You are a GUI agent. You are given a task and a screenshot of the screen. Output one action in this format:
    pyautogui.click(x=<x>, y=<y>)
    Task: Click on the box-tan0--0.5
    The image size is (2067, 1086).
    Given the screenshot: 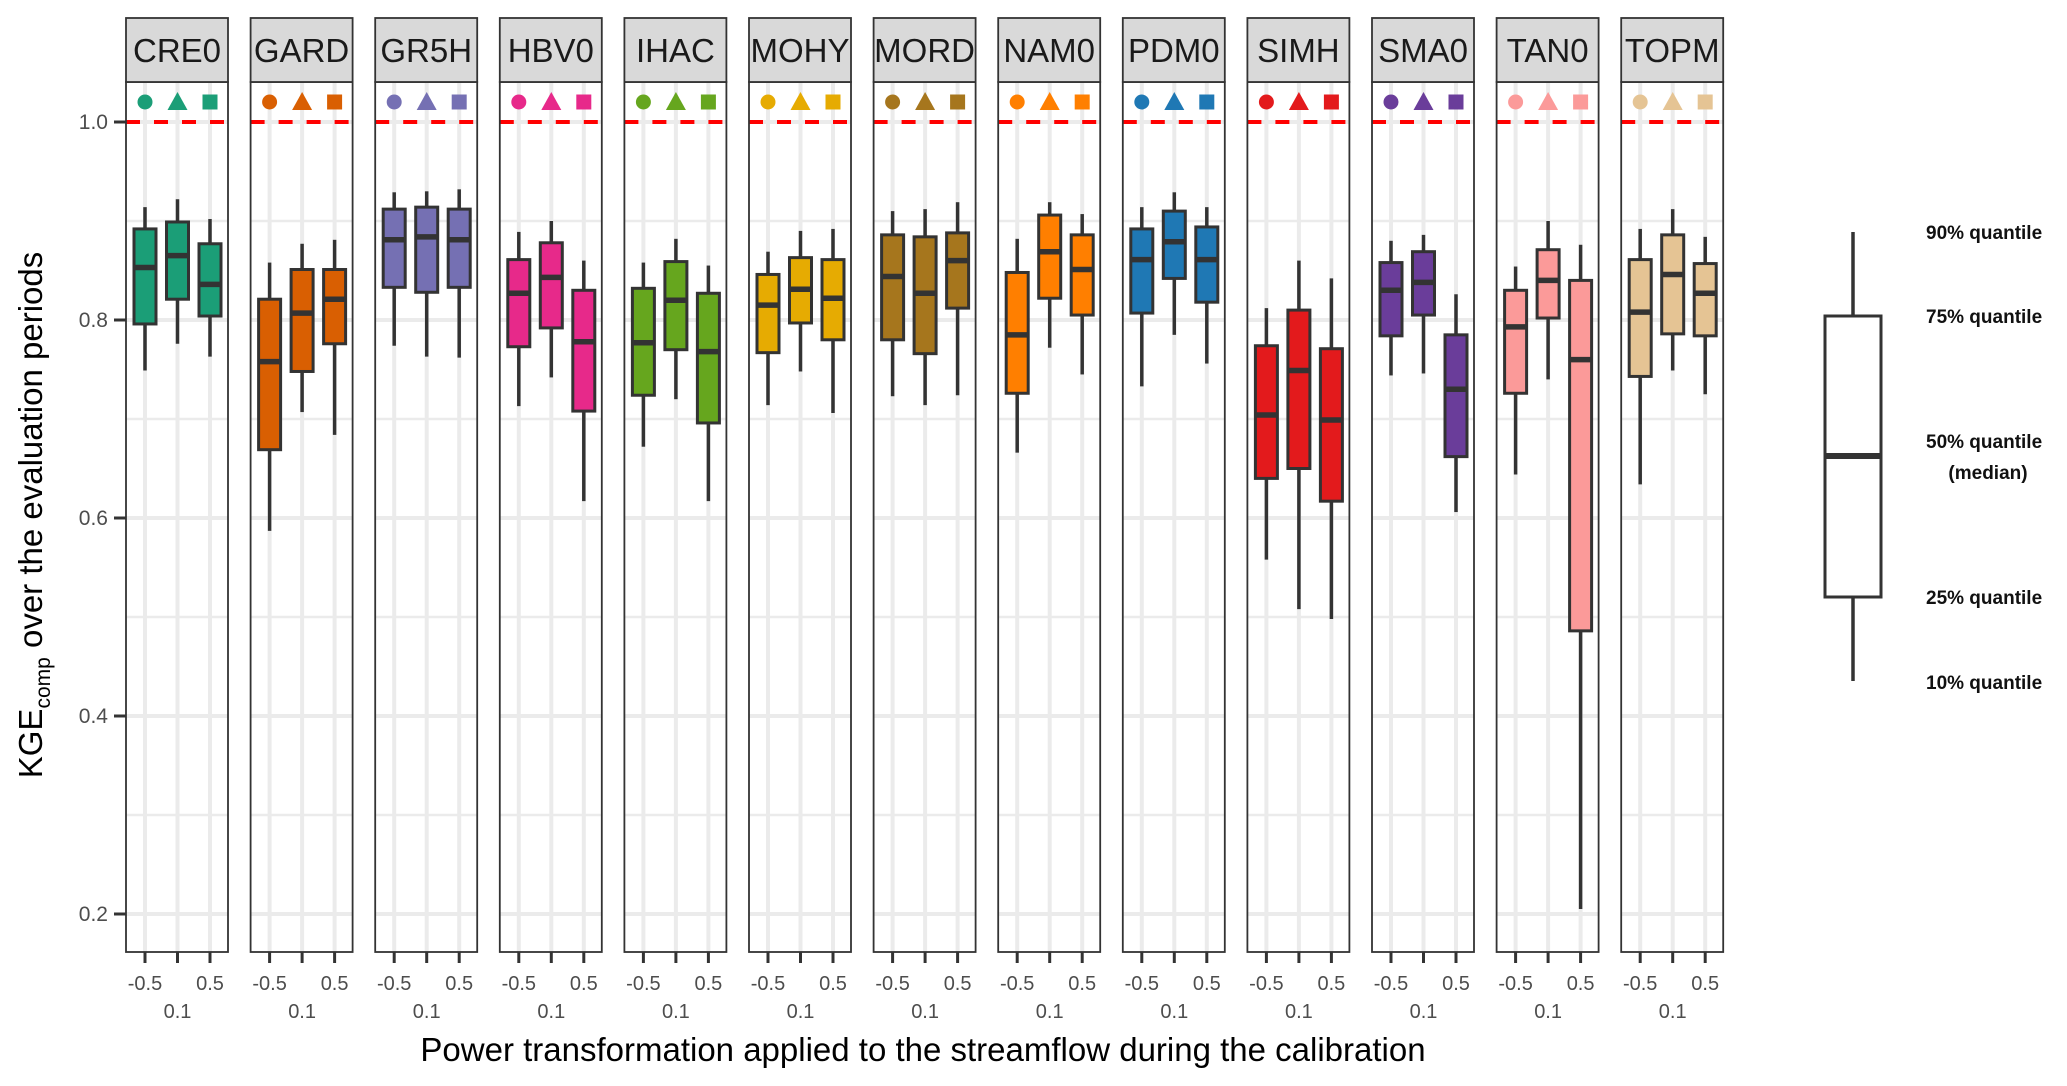 What is the action you would take?
    pyautogui.click(x=1516, y=370)
    